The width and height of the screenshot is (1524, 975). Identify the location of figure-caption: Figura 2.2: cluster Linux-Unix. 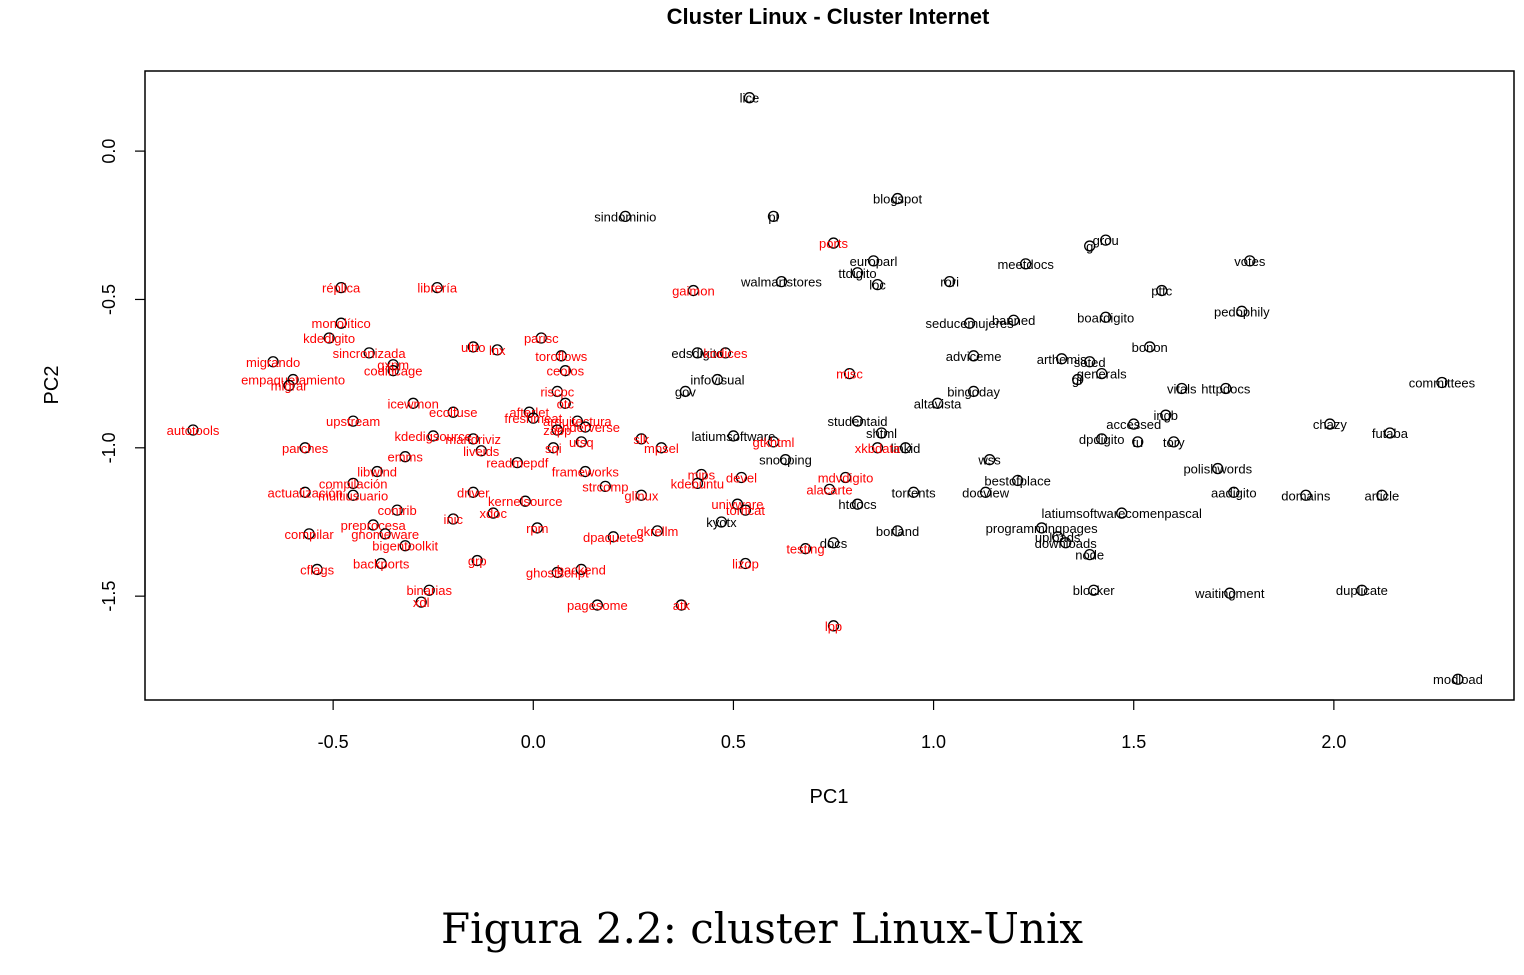
(762, 928).